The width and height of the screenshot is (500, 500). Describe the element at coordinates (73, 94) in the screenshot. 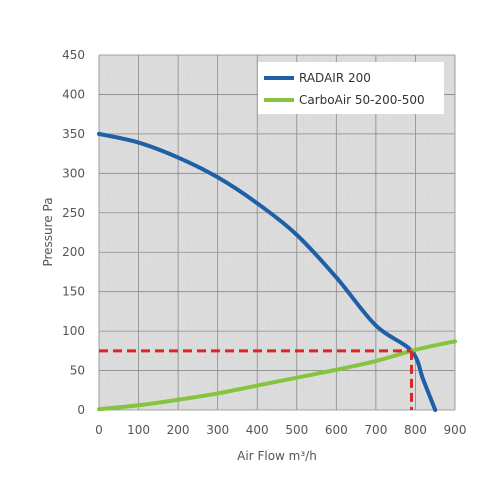

I see `y-tick-label: 400` at that location.